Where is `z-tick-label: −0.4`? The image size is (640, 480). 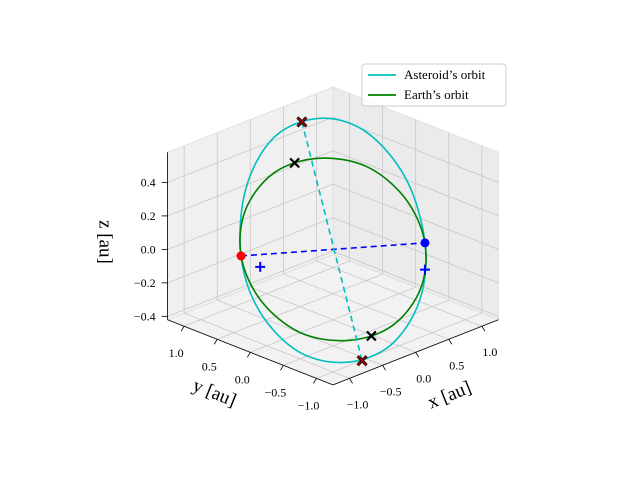
z-tick-label: −0.4 is located at coordinates (145, 316).